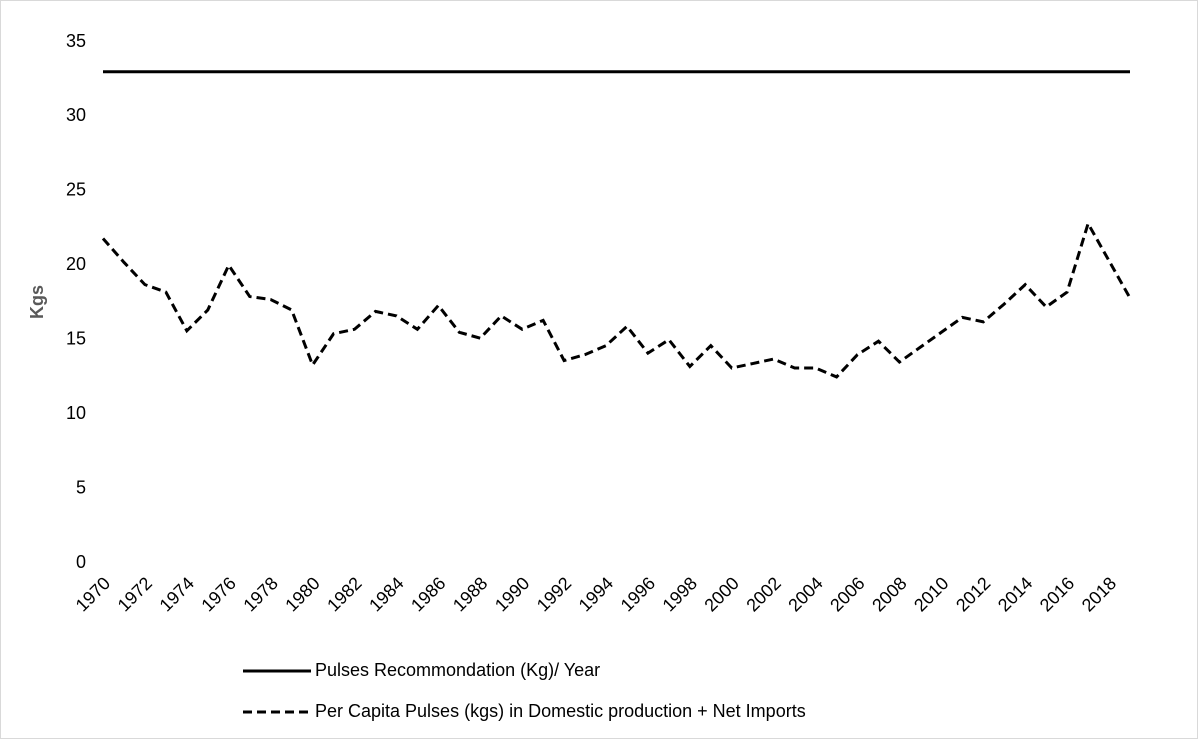  Describe the element at coordinates (76, 190) in the screenshot. I see `y-tick-label: 25` at that location.